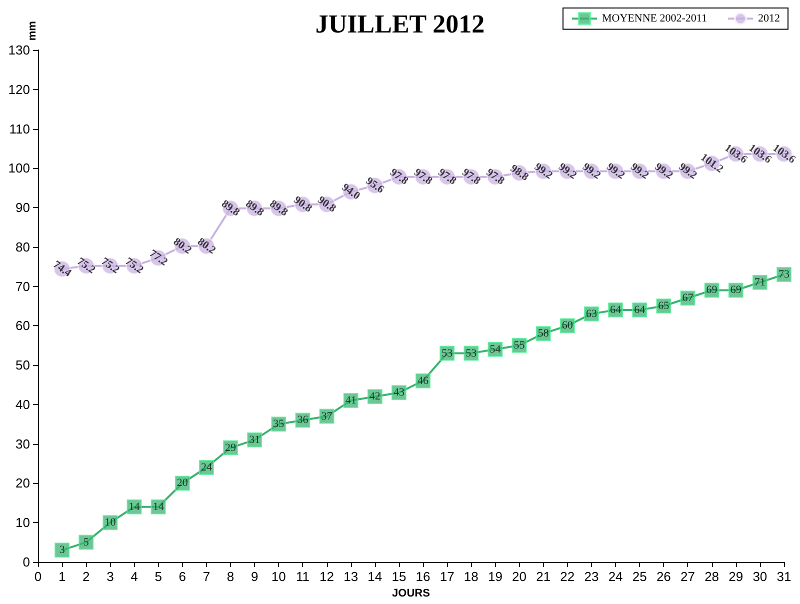 Image resolution: width=800 pixels, height=604 pixels. What do you see at coordinates (62, 550) in the screenshot?
I see `data-label: 3` at bounding box center [62, 550].